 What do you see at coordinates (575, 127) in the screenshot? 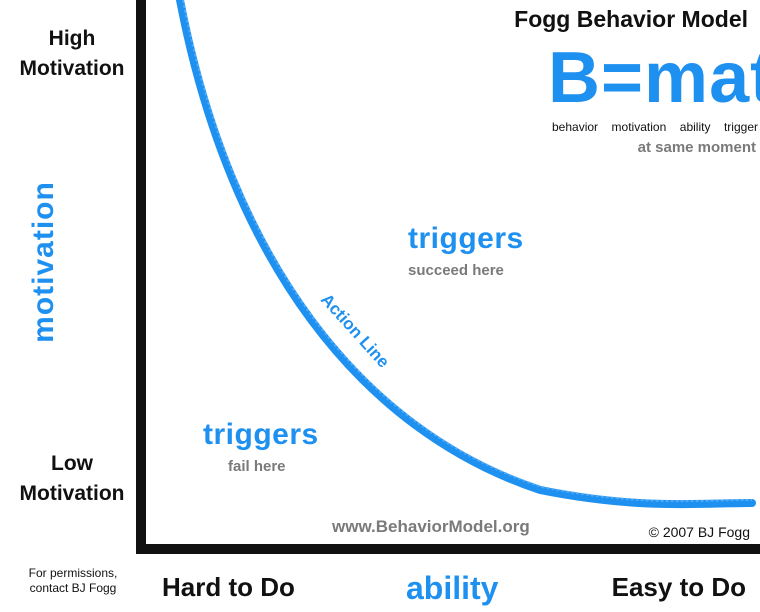
I see `formula-label-behavior: behavior` at bounding box center [575, 127].